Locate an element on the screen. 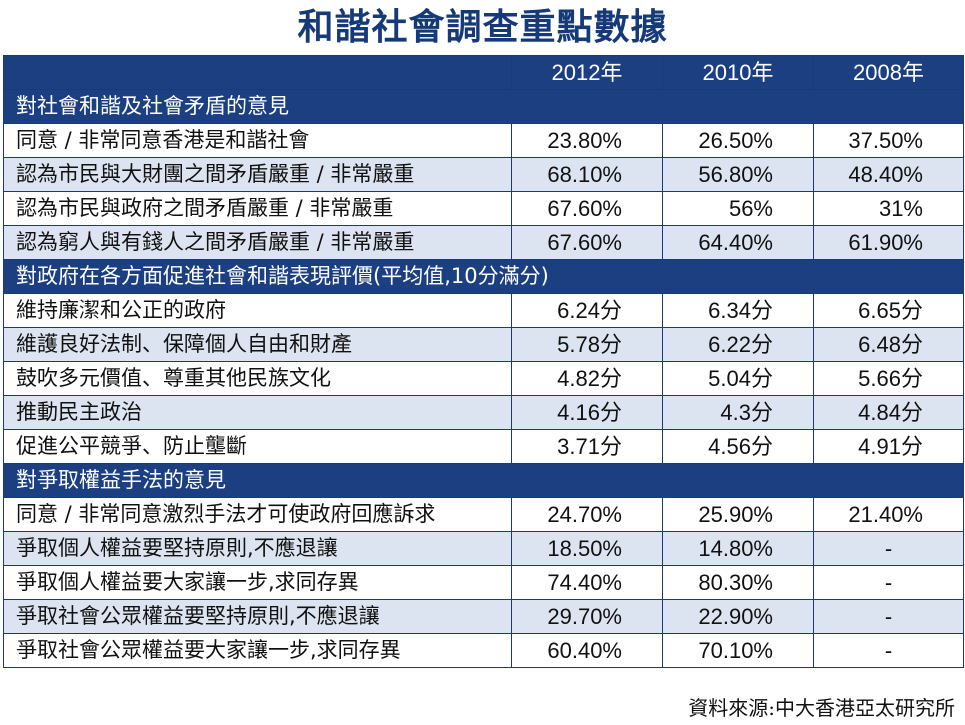 Image resolution: width=965 pixels, height=725 pixels. value-cell-2008: 21.40% is located at coordinates (888, 514).